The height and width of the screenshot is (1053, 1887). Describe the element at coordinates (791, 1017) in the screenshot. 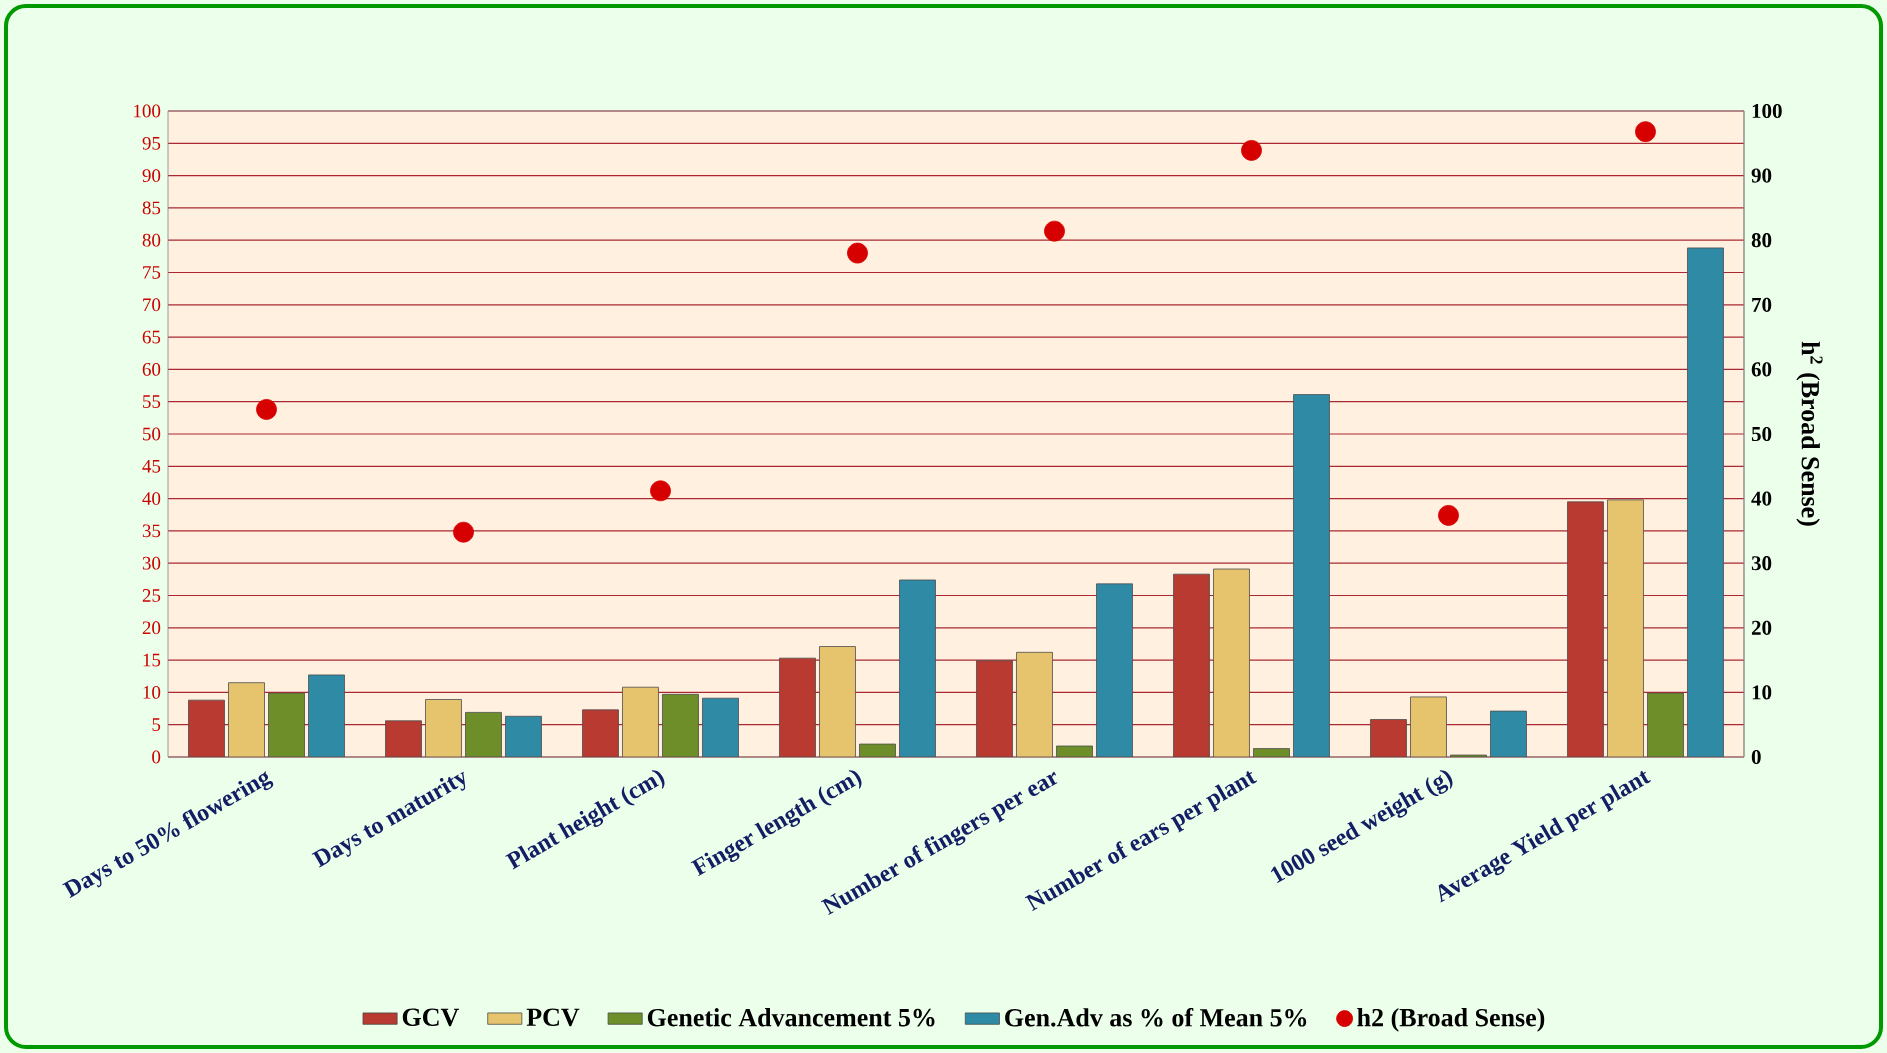

I see `legend-label: Genetic Advancement 5%` at that location.